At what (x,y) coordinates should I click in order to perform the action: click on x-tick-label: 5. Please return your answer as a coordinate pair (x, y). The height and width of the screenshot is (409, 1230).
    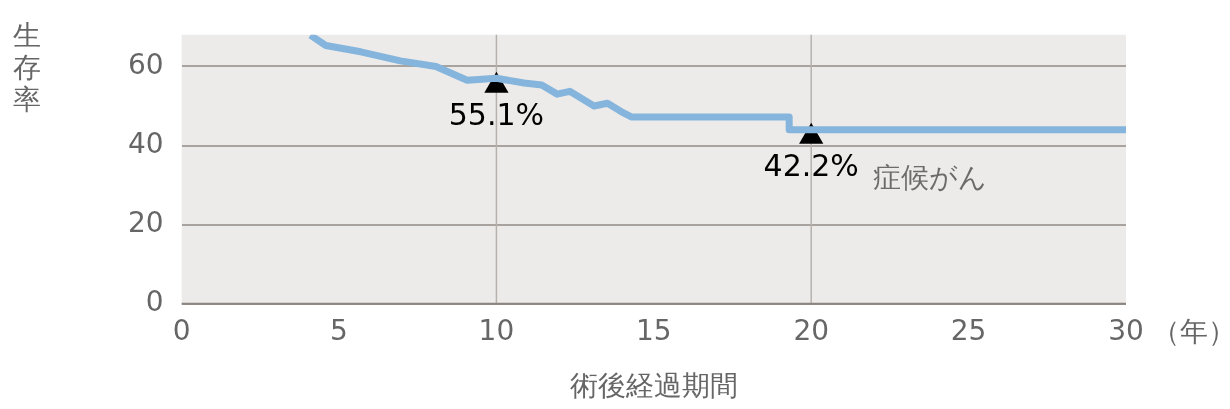
    Looking at the image, I should click on (339, 330).